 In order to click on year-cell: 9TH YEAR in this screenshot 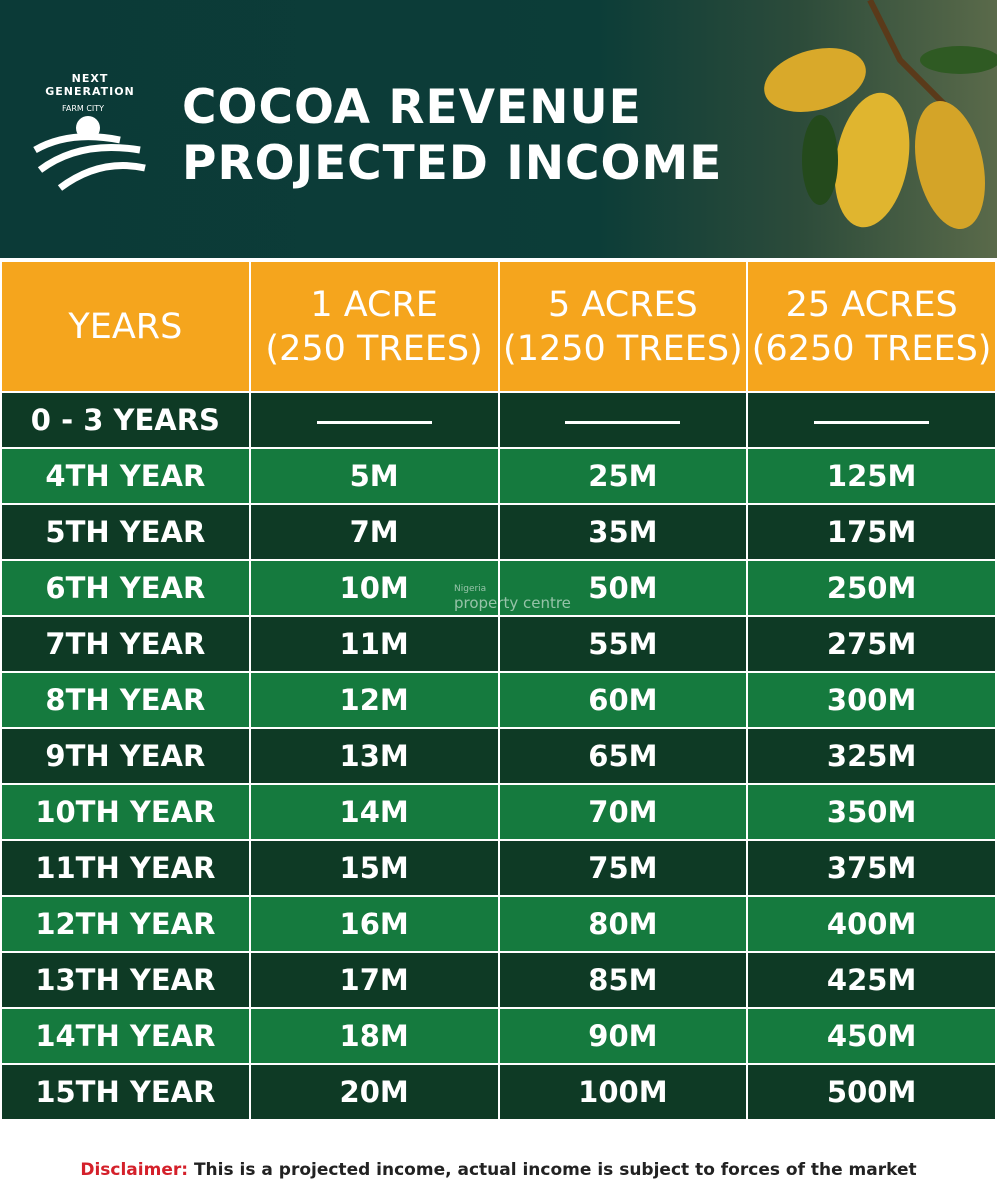, I will do `click(125, 756)`.